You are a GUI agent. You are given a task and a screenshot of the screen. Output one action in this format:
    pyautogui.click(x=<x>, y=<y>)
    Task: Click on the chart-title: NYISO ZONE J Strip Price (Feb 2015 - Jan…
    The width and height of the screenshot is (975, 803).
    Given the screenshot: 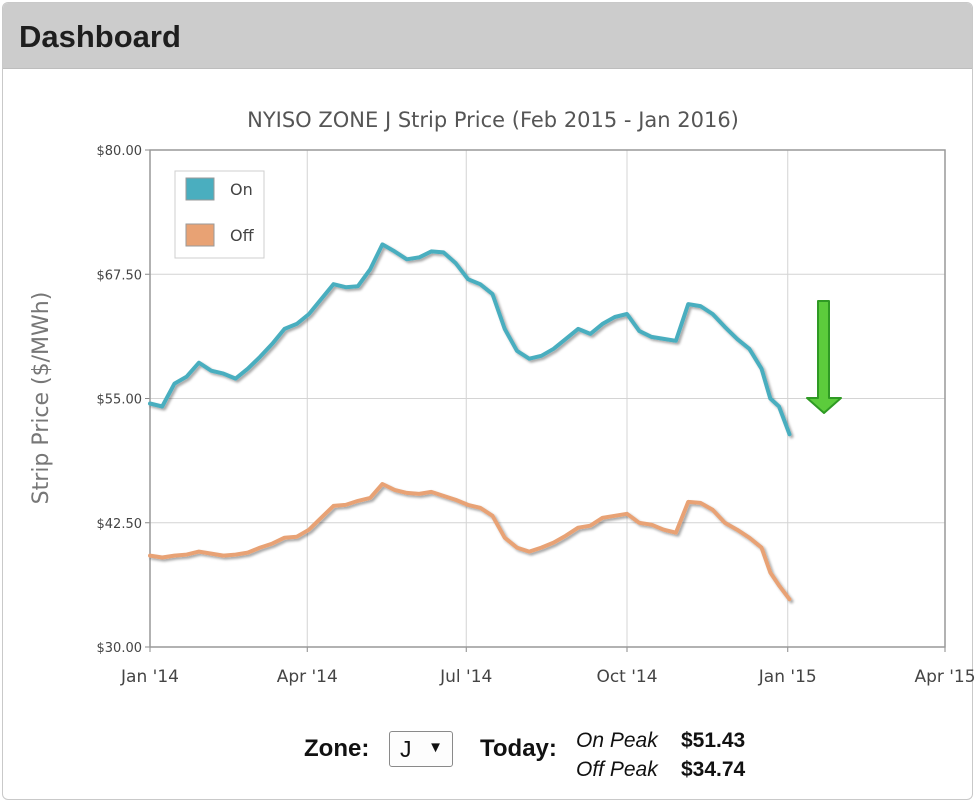 What is the action you would take?
    pyautogui.click(x=493, y=120)
    